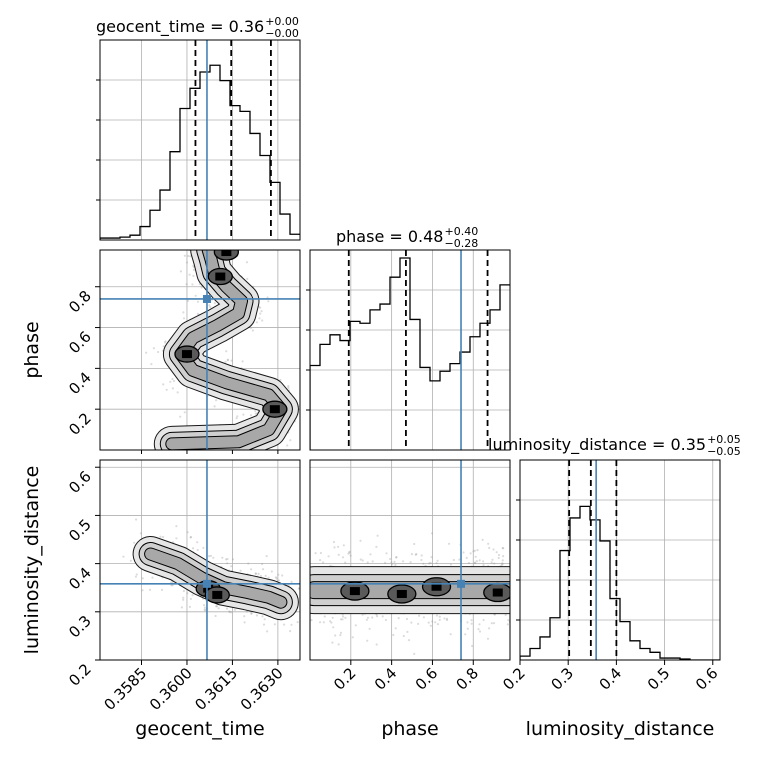 This screenshot has height=765, width=760. Describe the element at coordinates (171, 689) in the screenshot. I see `x-tick-label-geocent_time-1: 0.3600` at that location.